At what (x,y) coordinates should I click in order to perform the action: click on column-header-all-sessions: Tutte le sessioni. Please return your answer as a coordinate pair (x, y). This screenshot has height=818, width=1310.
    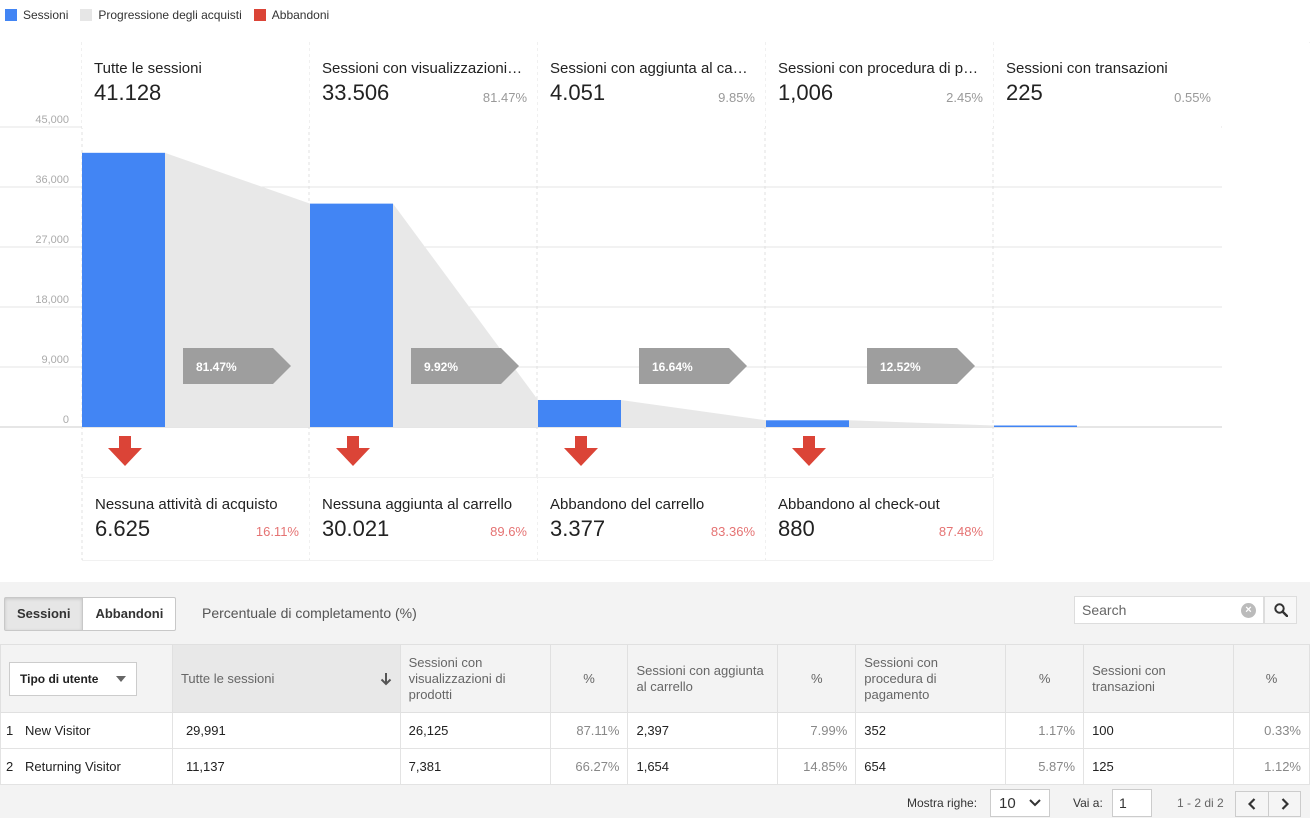
    Looking at the image, I should click on (286, 678).